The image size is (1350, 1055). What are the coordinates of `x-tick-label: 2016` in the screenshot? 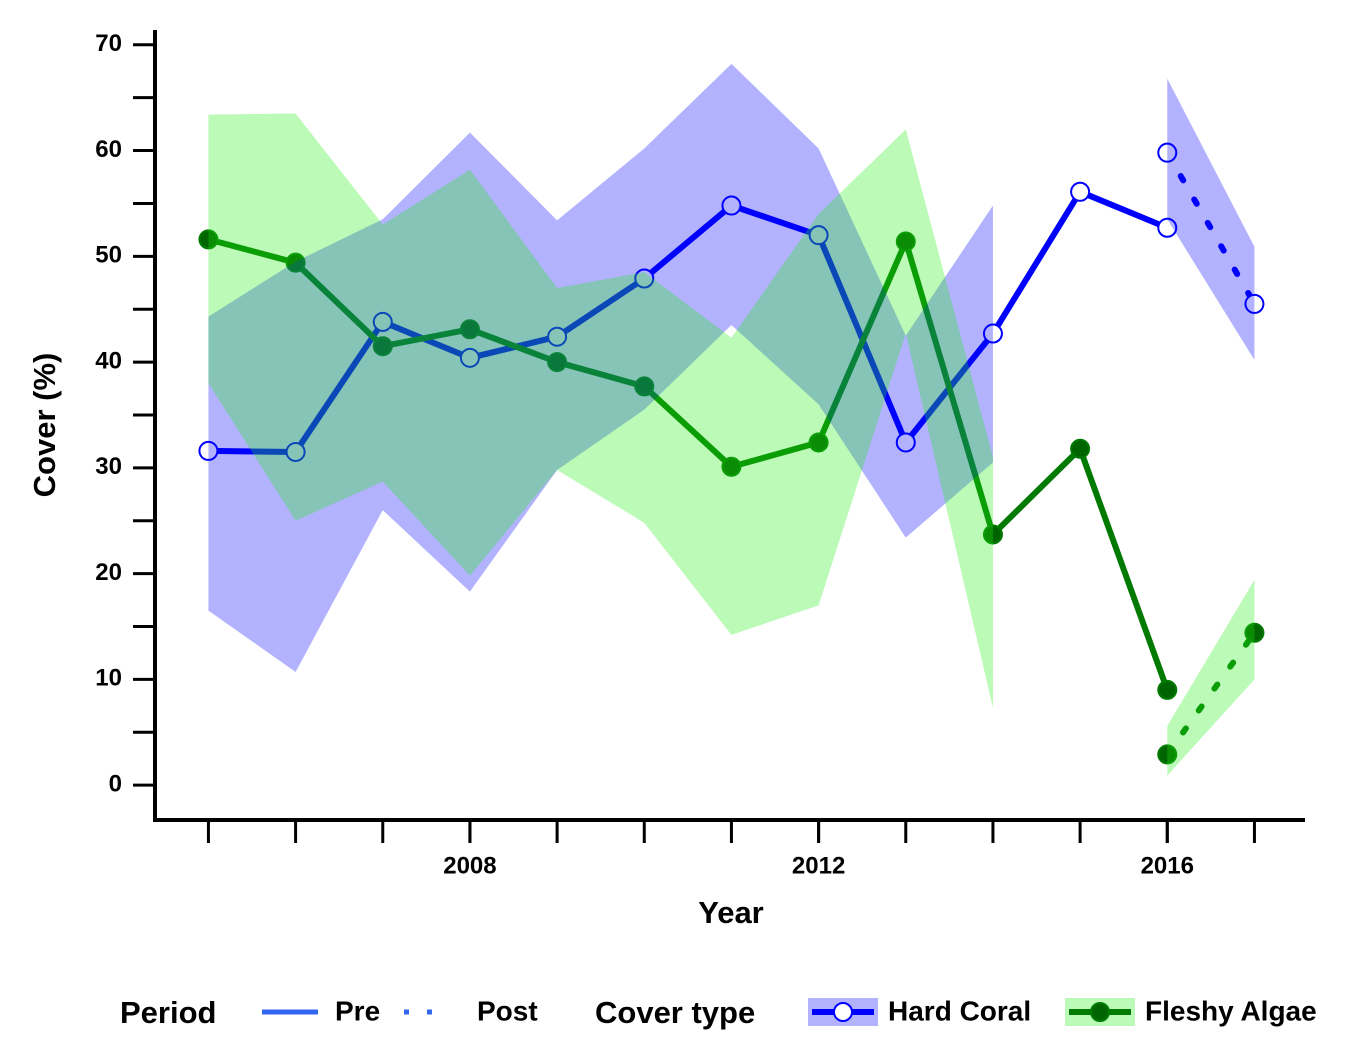 It's located at (1167, 865).